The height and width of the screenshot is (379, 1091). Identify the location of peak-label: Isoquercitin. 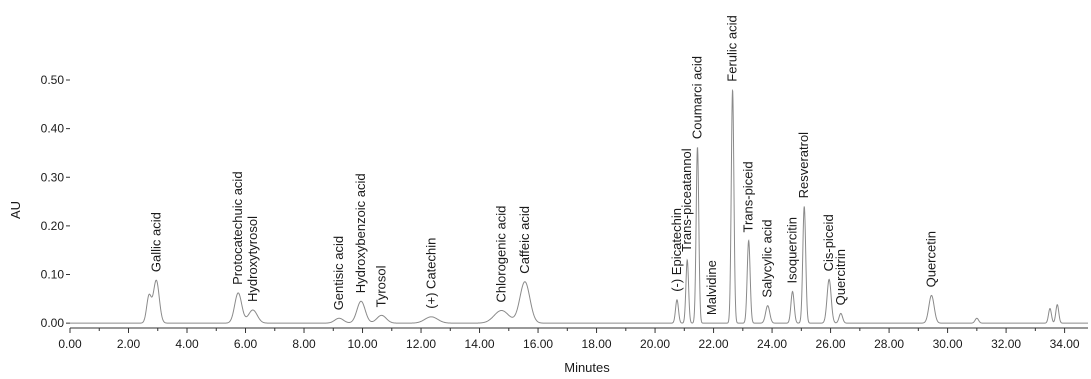
(792, 250).